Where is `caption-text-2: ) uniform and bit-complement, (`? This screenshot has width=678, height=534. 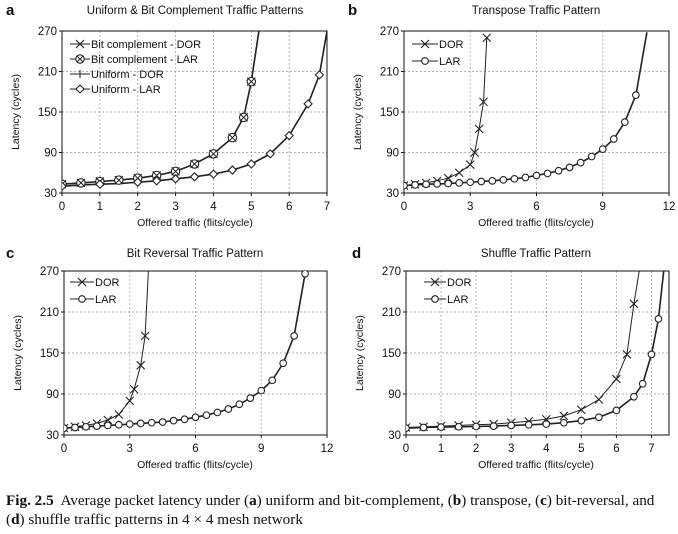
caption-text-2: ) uniform and bit-complement, ( is located at coordinates (354, 500).